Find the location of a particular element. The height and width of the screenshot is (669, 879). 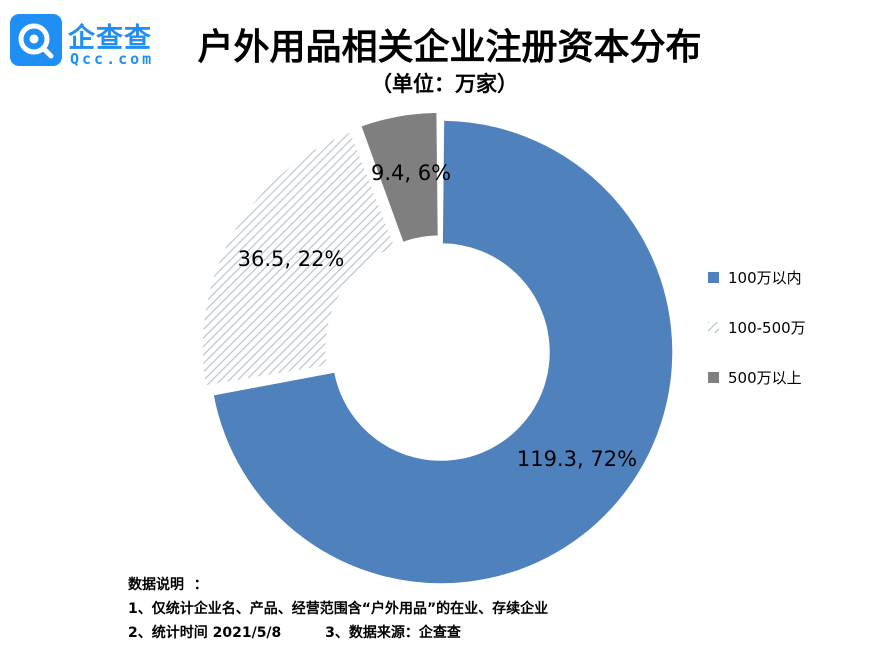

legend-label: 100万以内 is located at coordinates (765, 277).